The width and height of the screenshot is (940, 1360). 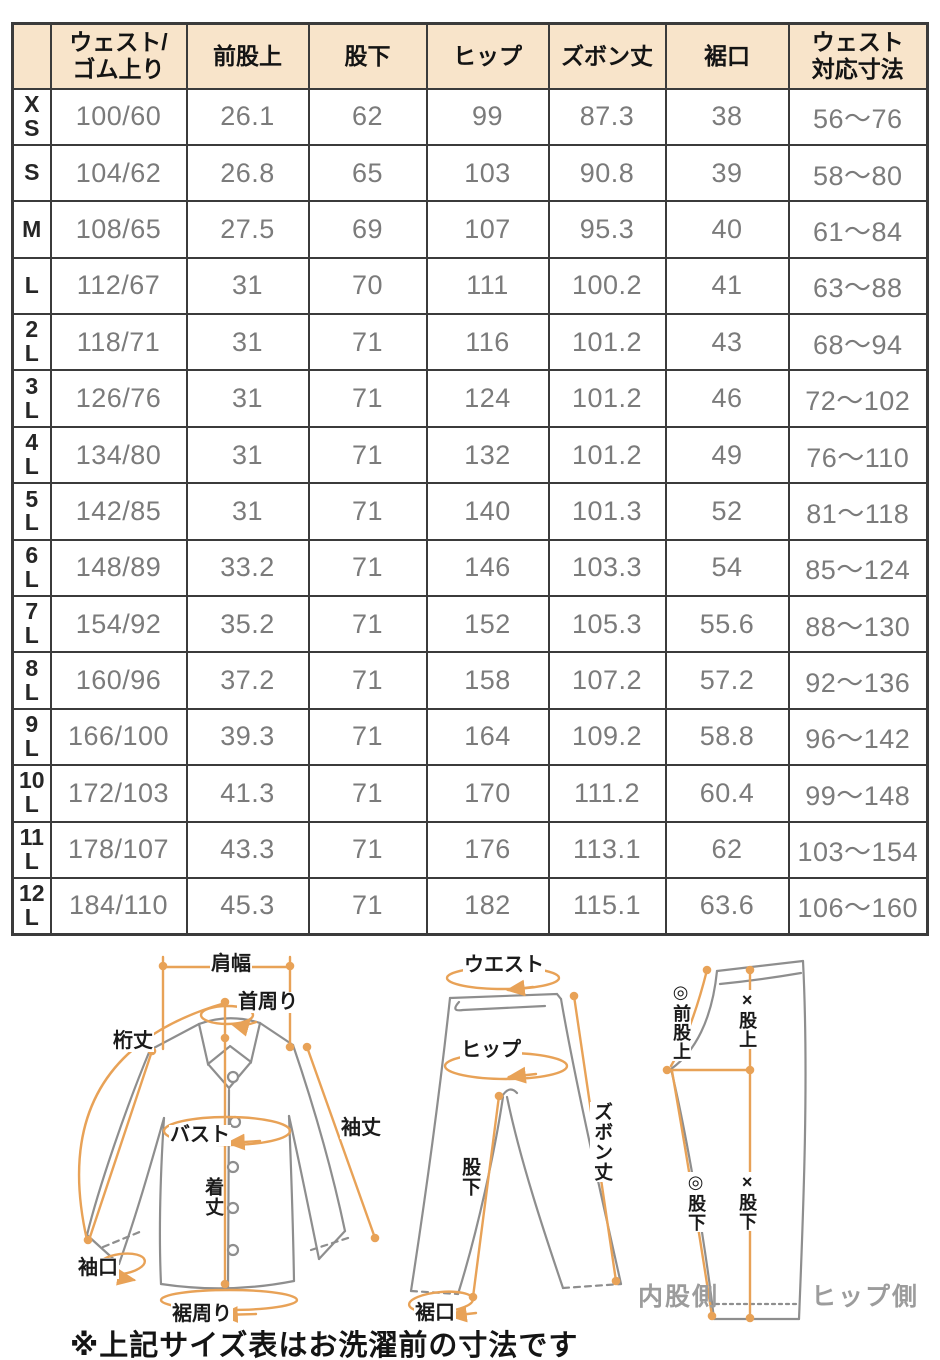 I want to click on size-value-cell: 105.3, so click(x=607, y=624).